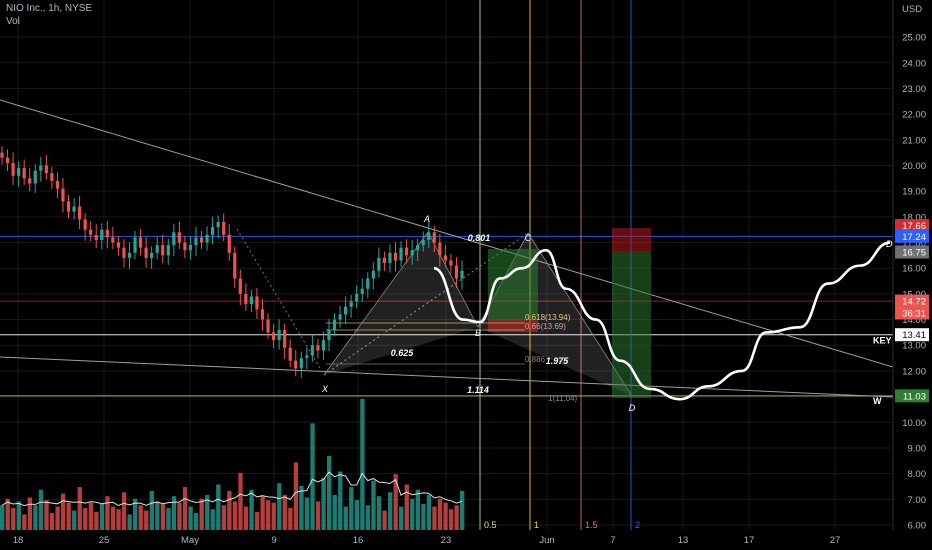 The height and width of the screenshot is (550, 932). What do you see at coordinates (914, 423) in the screenshot?
I see `price-tick: 10.00` at bounding box center [914, 423].